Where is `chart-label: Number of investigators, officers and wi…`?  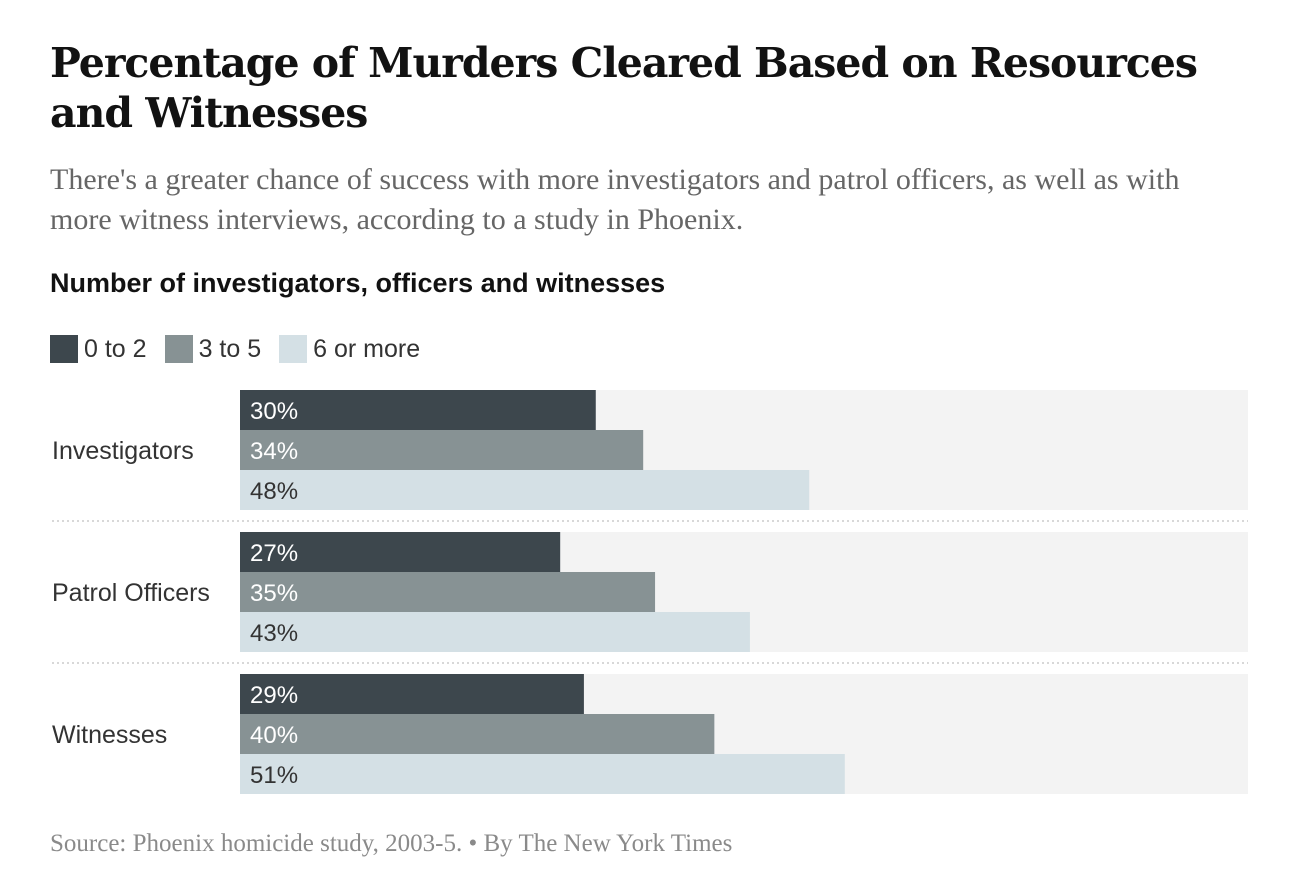 chart-label: Number of investigators, officers and wi… is located at coordinates (358, 283).